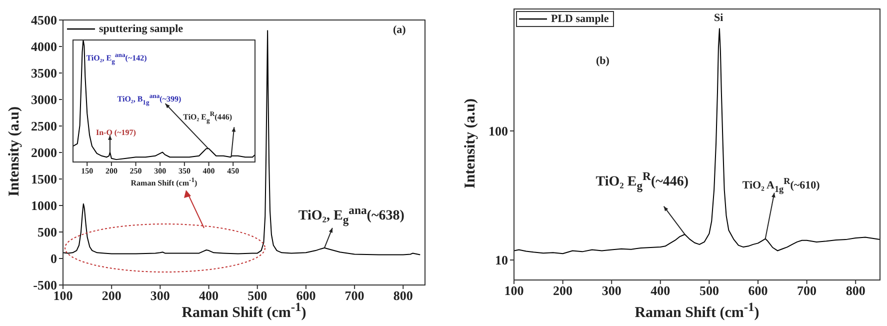 The height and width of the screenshot is (326, 887). I want to click on annotation: Si, so click(719, 19).